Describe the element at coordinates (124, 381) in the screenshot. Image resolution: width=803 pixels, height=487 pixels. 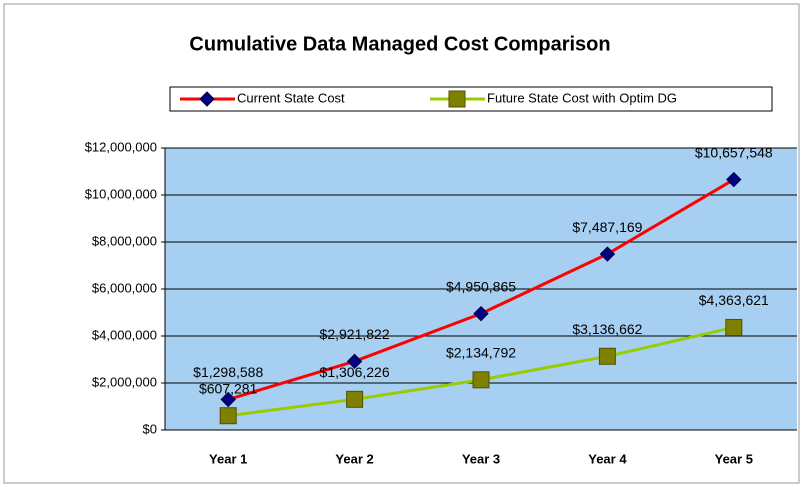
I see `y-tick-label: $2,000,000` at that location.